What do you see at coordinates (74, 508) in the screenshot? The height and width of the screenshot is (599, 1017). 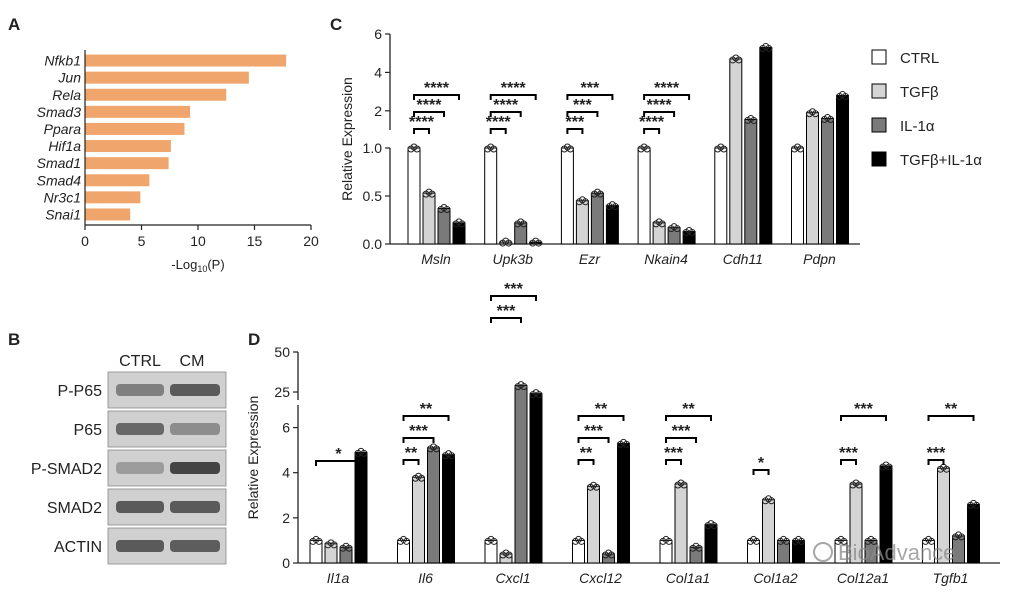 I see `blot-label-smad2: SMAD2` at bounding box center [74, 508].